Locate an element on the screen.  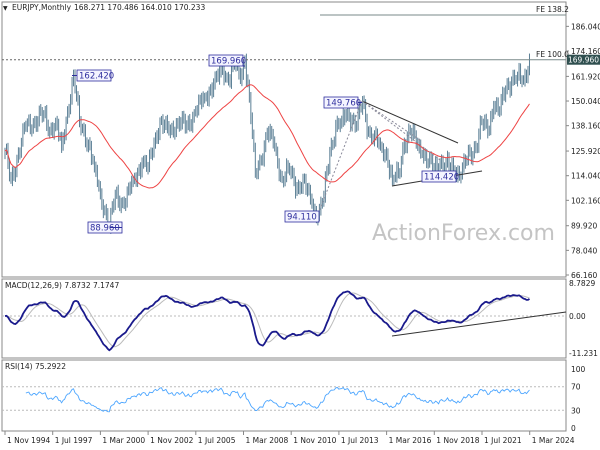
time-tick-label: 1 Mar 2016 is located at coordinates (410, 440).